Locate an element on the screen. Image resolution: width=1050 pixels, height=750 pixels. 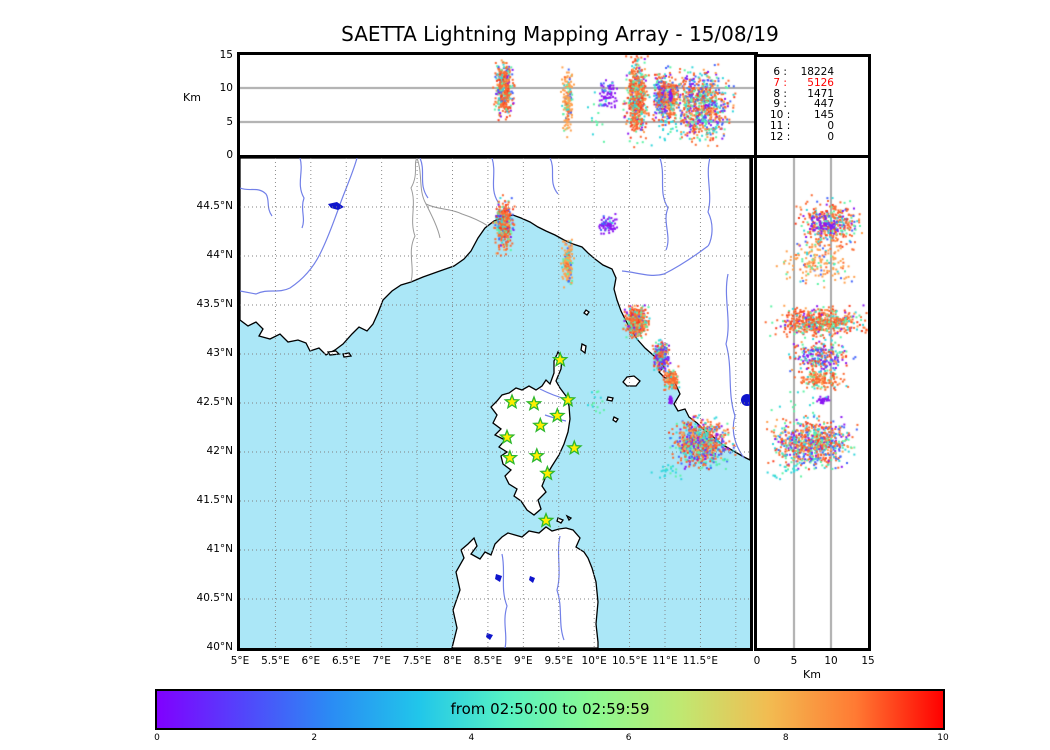
source-count-row: 6 : 18224 is located at coordinates (812, 72).